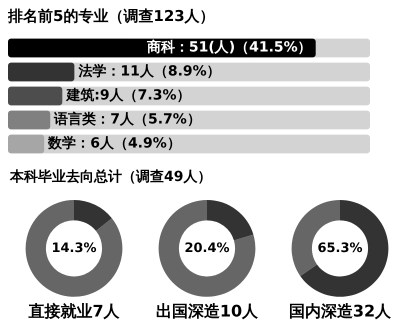 The height and width of the screenshot is (329, 406). What do you see at coordinates (340, 311) in the screenshot?
I see `text: 国内深造32人` at bounding box center [340, 311].